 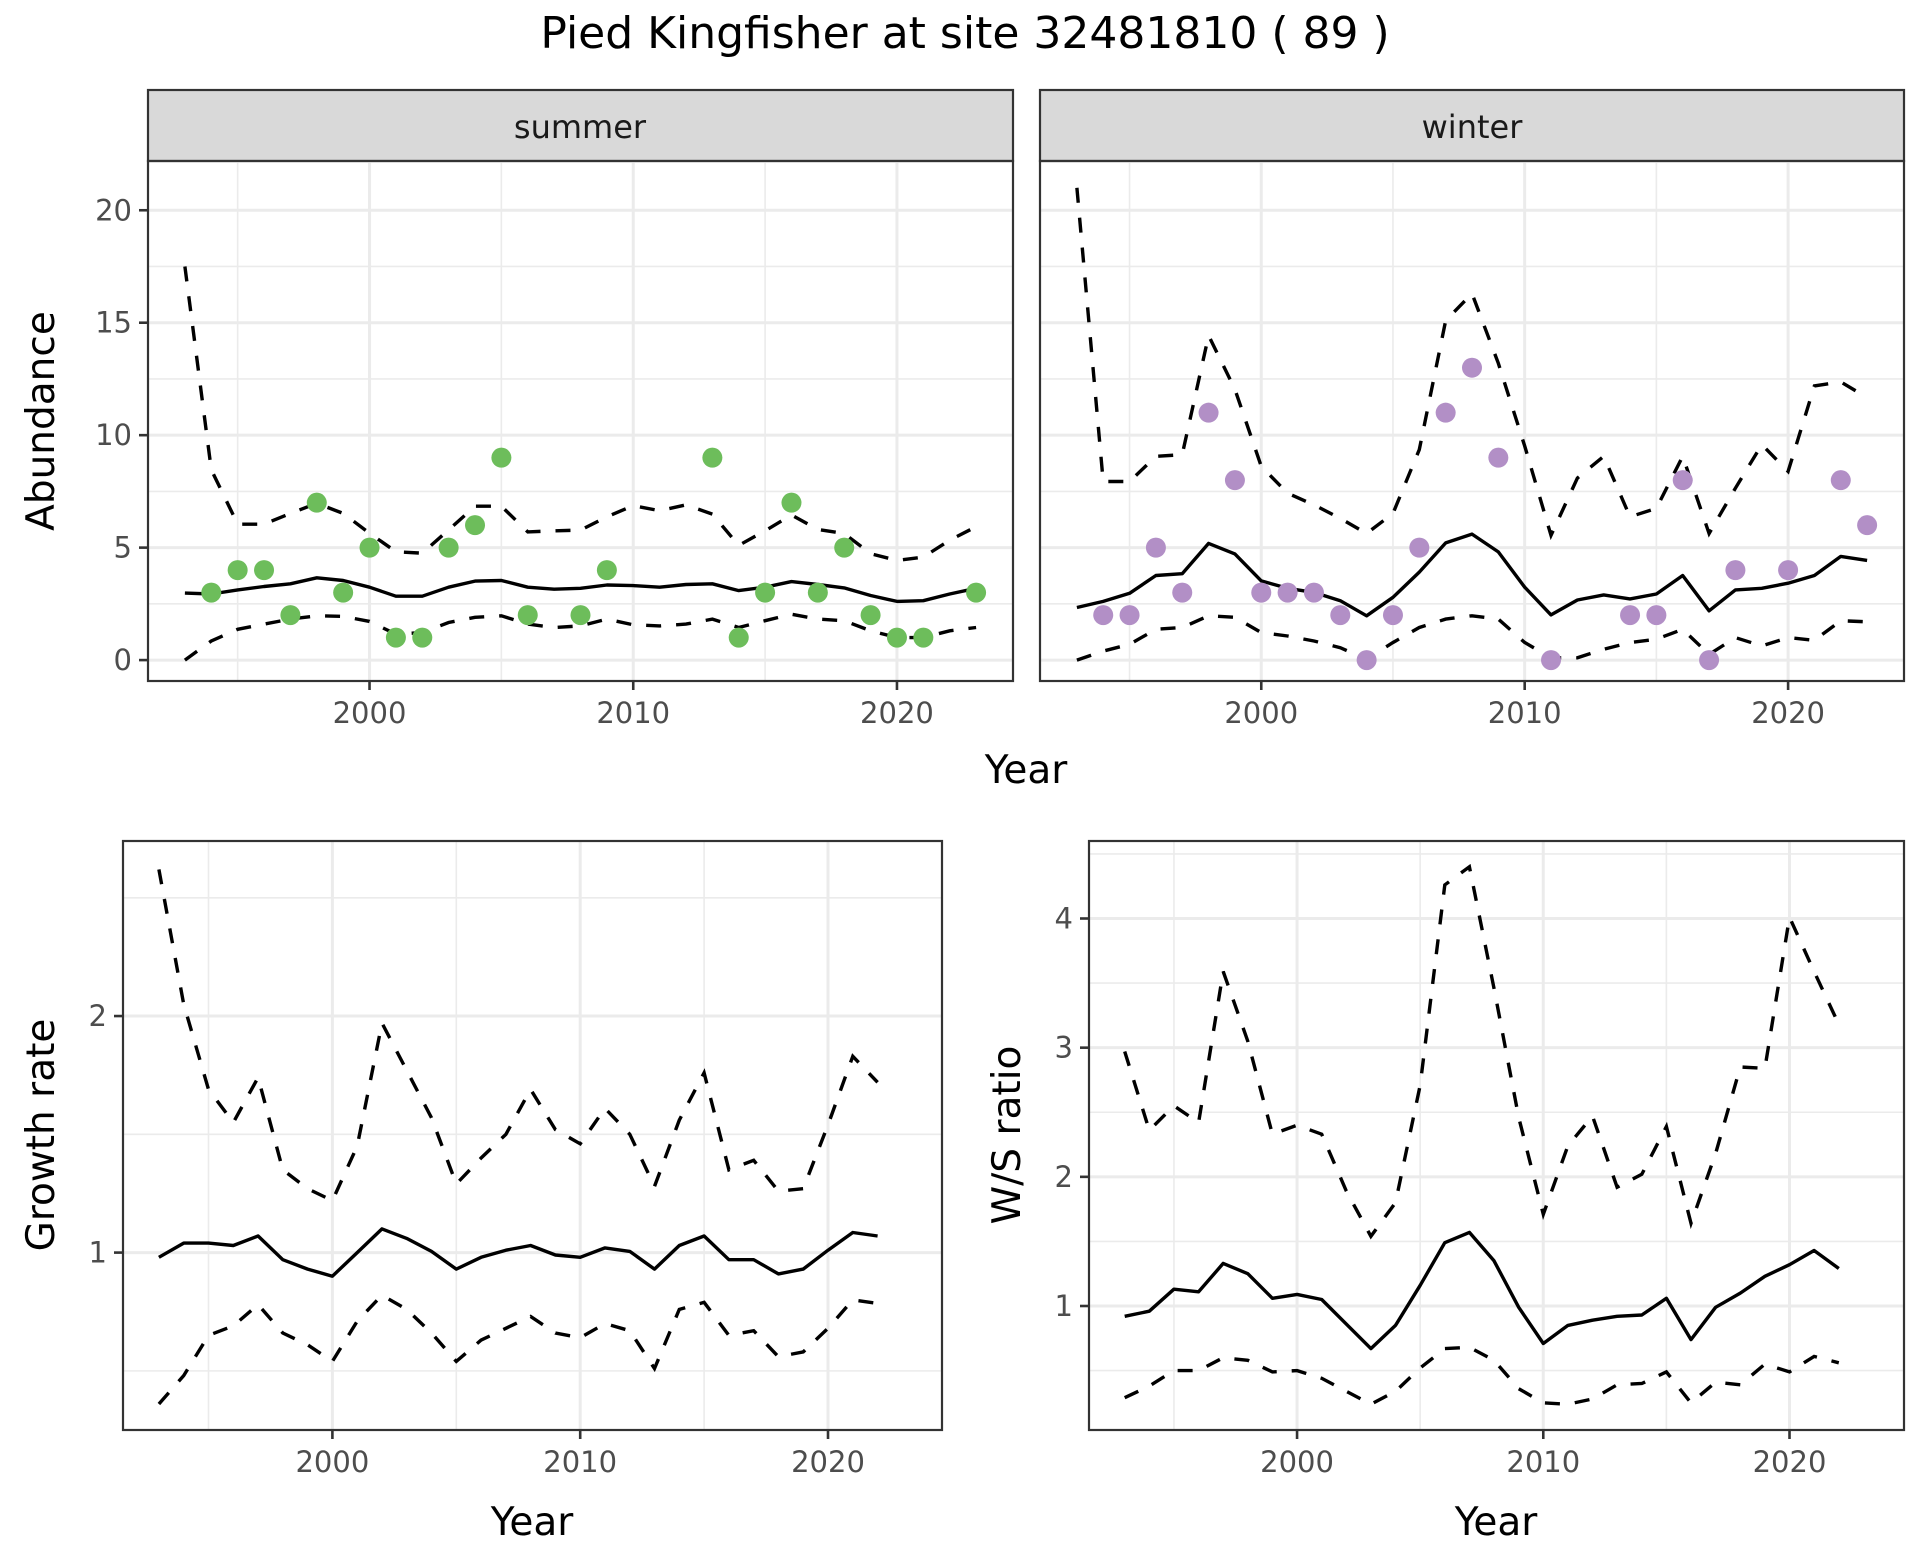 What do you see at coordinates (41, 421) in the screenshot?
I see `y-axis-title-abundance: Abundance` at bounding box center [41, 421].